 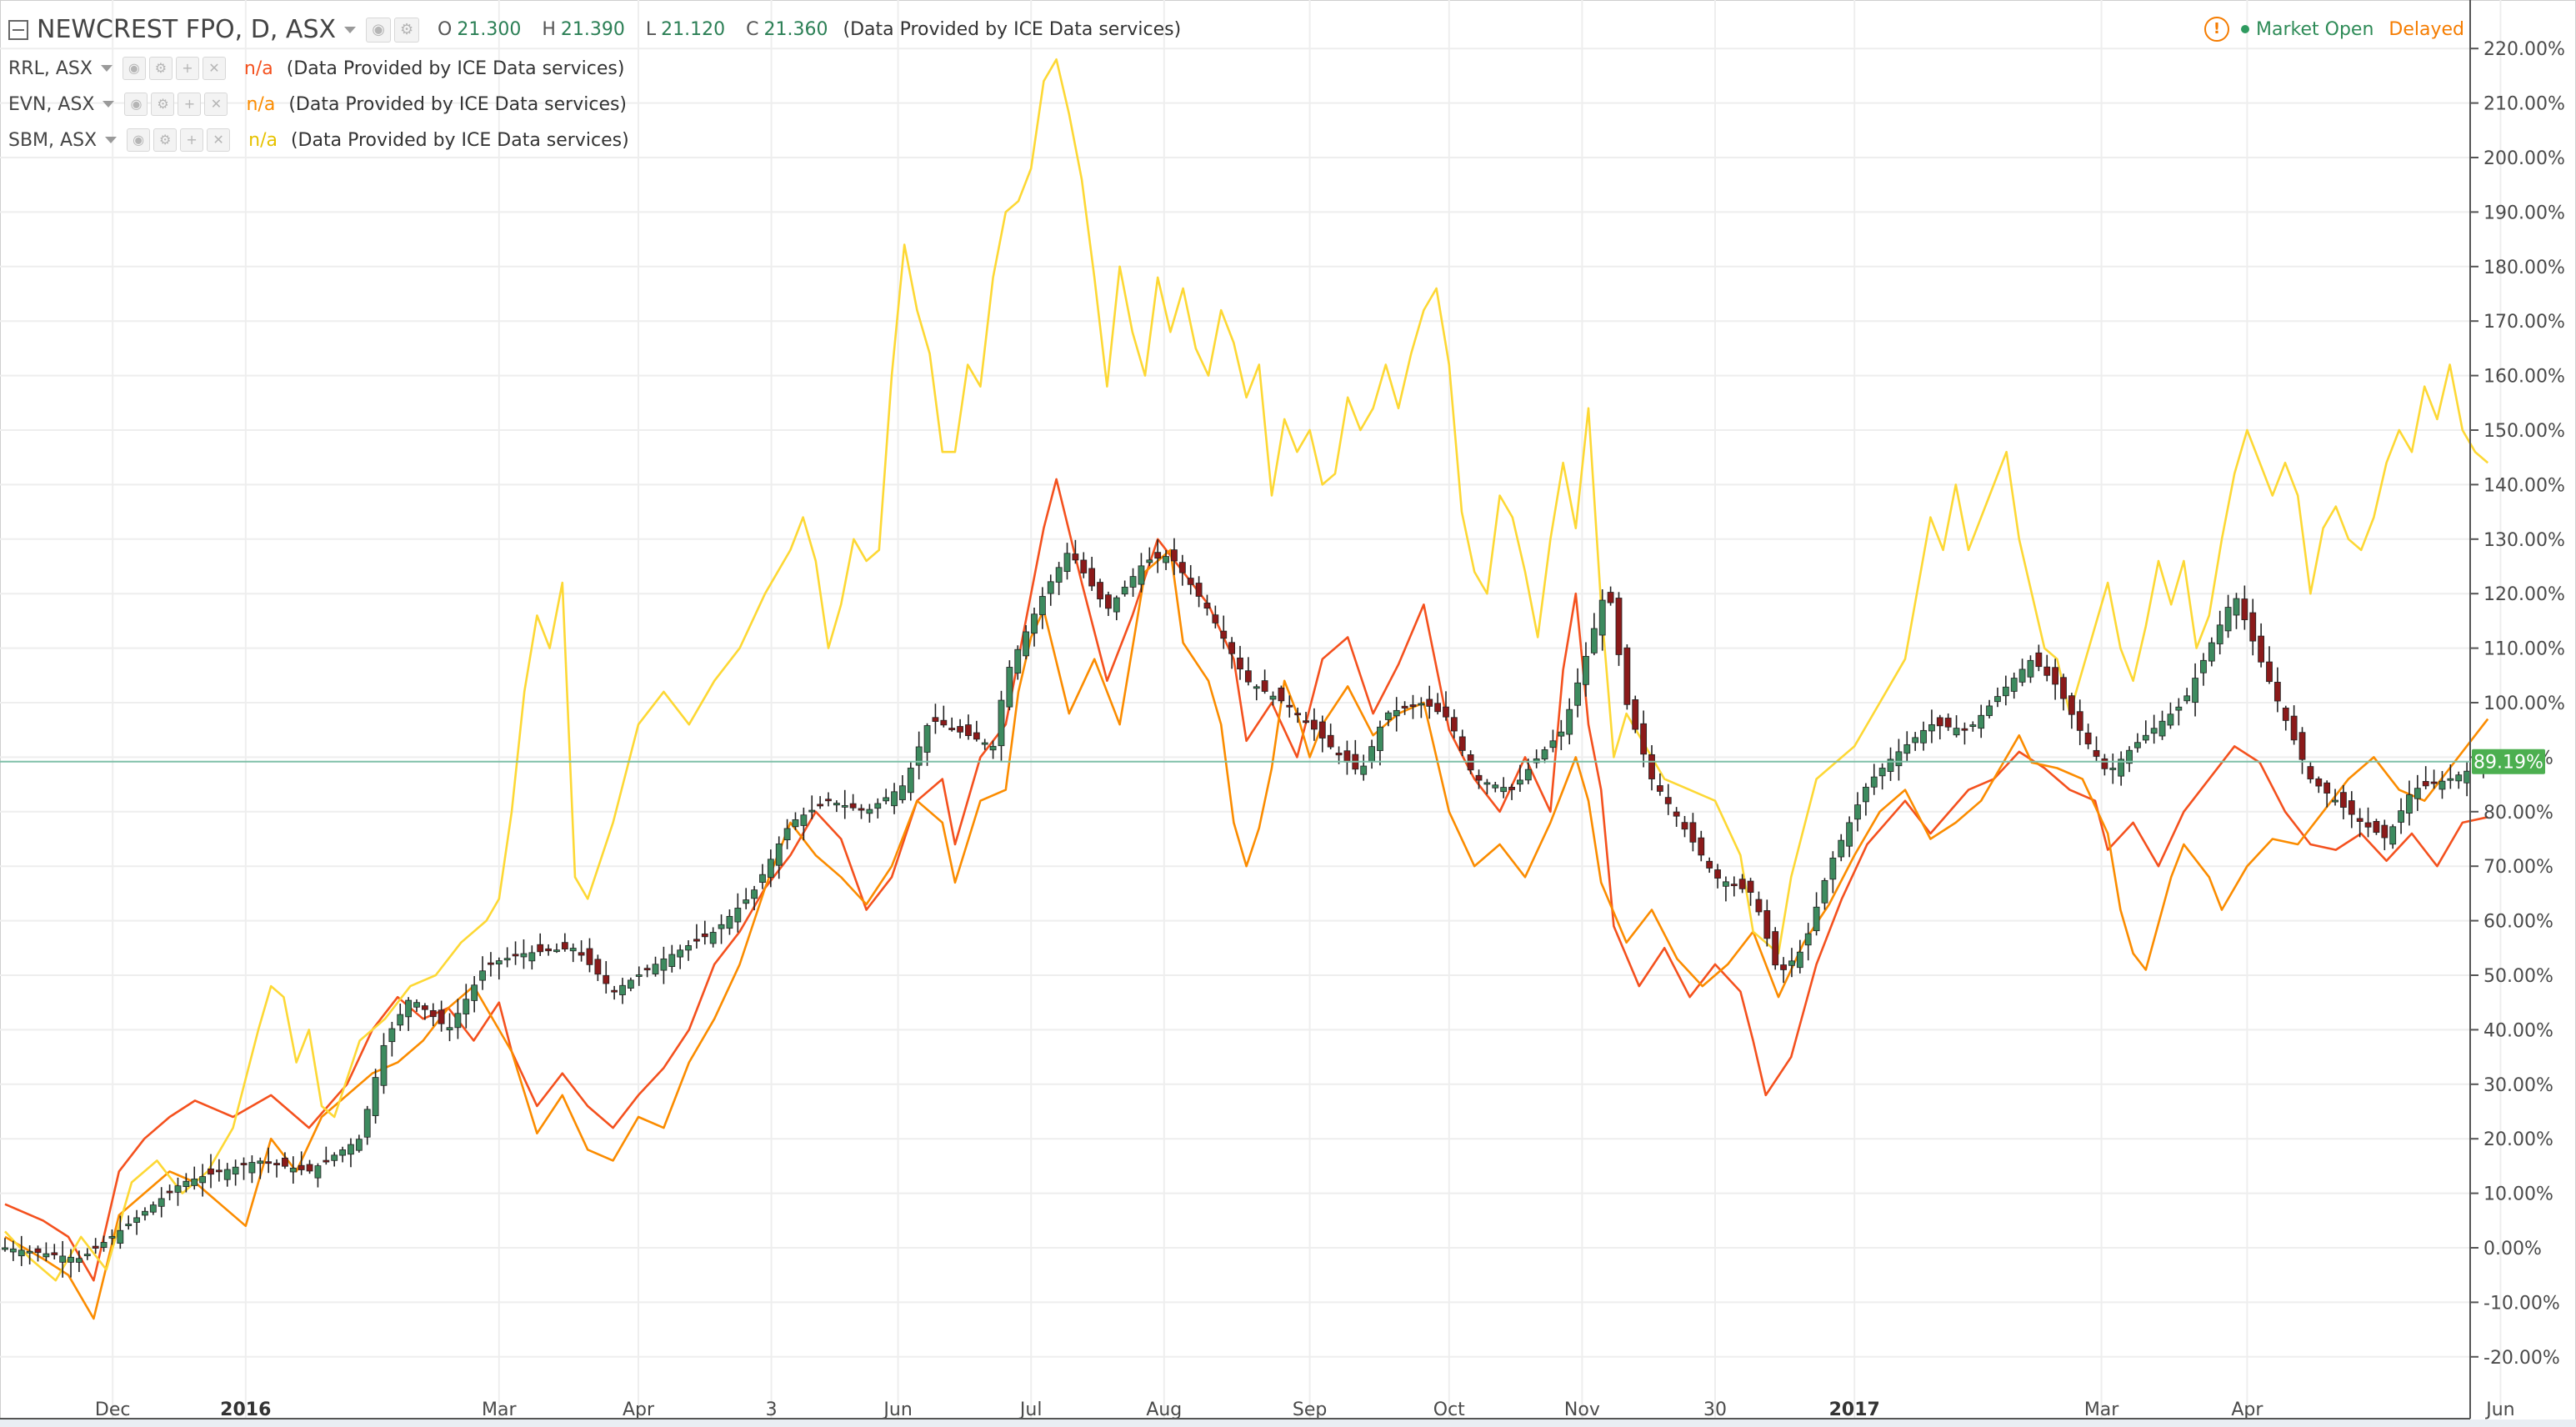 What do you see at coordinates (2426, 29) in the screenshot?
I see `delayed-label: Delayed` at bounding box center [2426, 29].